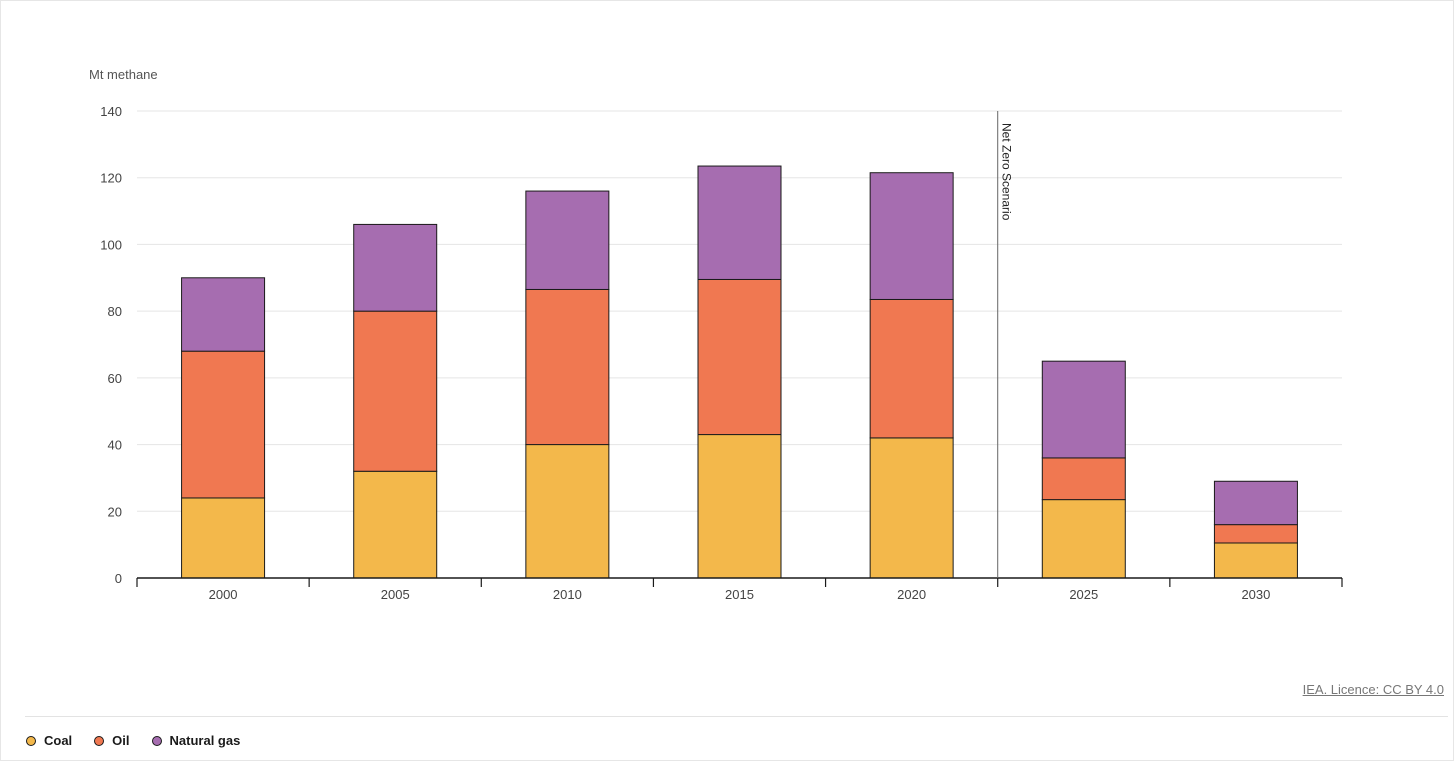  Describe the element at coordinates (911, 508) in the screenshot. I see `bar-coal-2020` at that location.